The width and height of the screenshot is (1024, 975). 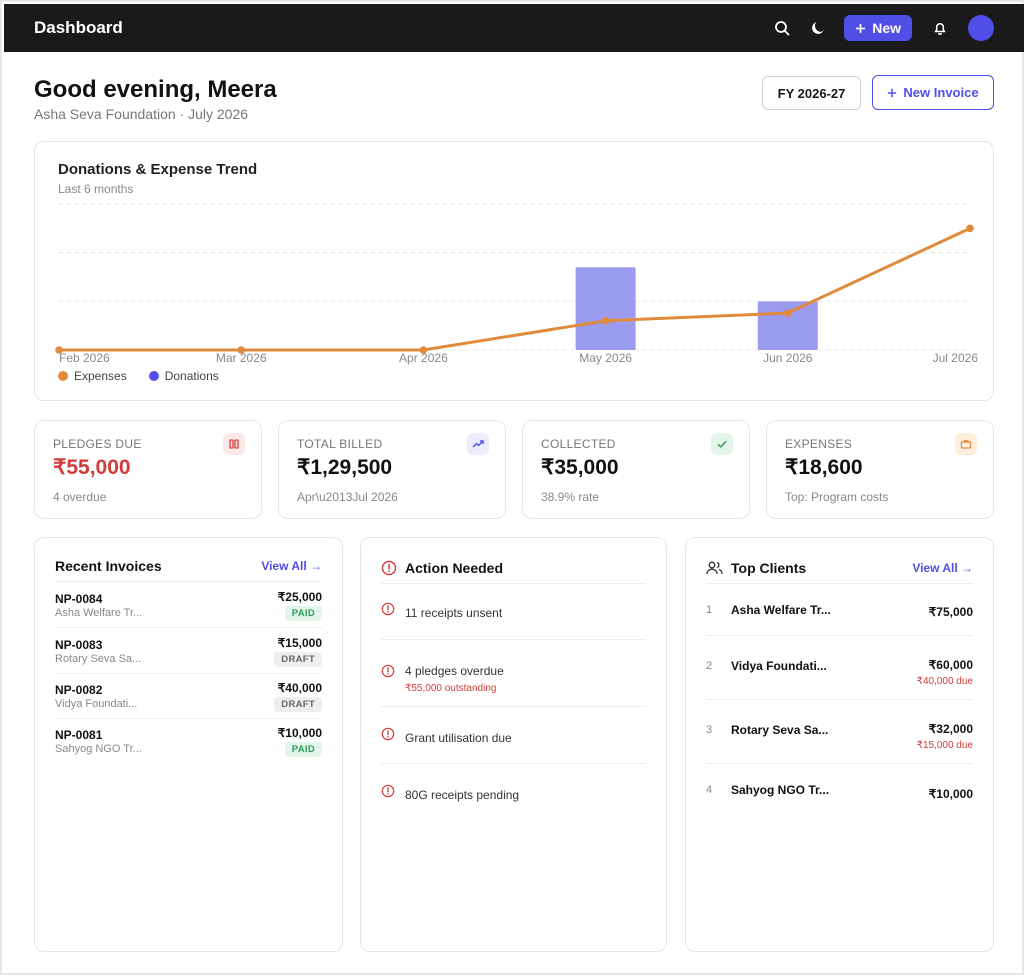 What do you see at coordinates (788, 358) in the screenshot?
I see `chart-x-tick-label: Jun 2026` at bounding box center [788, 358].